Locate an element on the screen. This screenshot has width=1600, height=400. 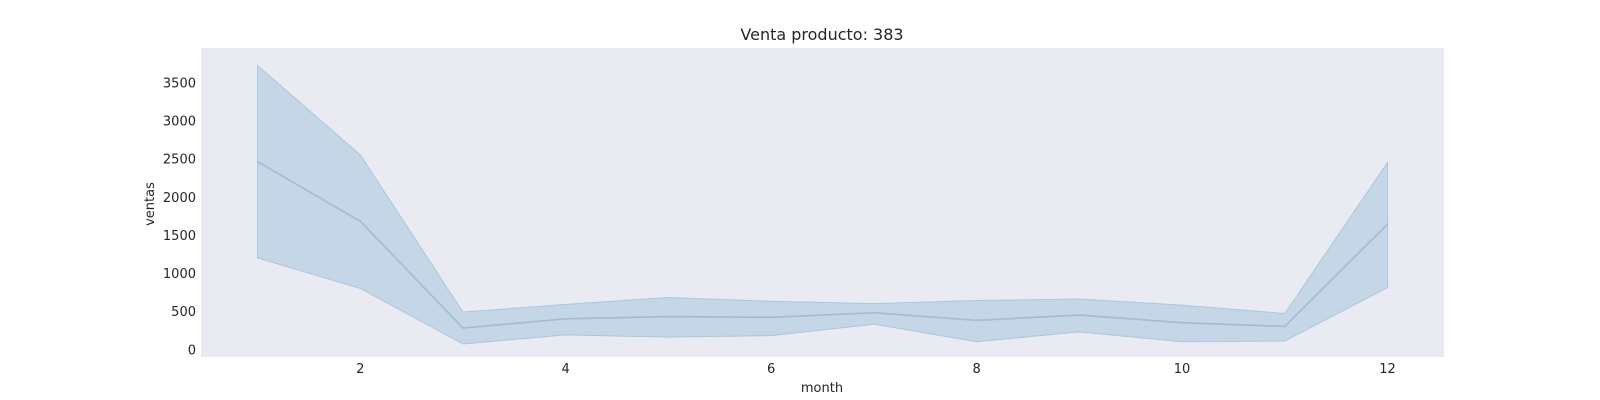
y-axis-ticks: 0 500 1000 1500 2000 2500 3000 3500 is located at coordinates (179, 217).